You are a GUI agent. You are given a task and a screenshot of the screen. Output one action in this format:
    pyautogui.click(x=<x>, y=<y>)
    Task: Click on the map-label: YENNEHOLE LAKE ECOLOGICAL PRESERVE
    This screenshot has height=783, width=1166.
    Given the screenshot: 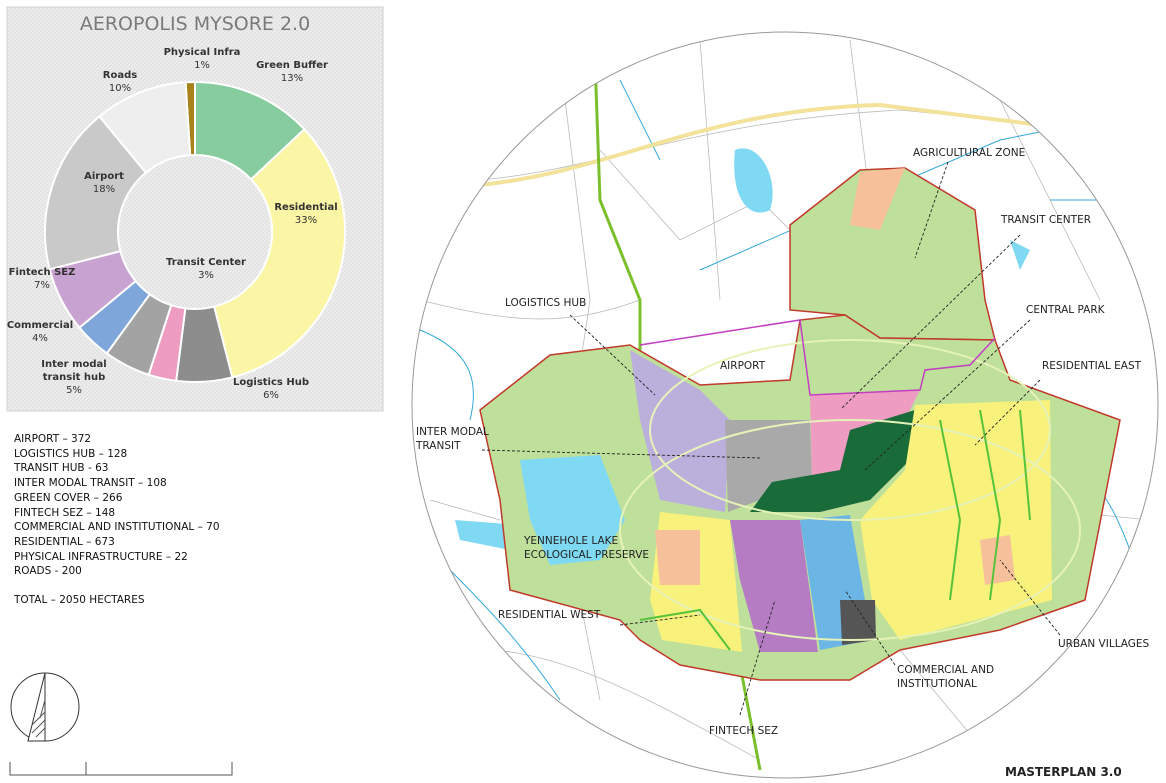 What is the action you would take?
    pyautogui.click(x=587, y=548)
    